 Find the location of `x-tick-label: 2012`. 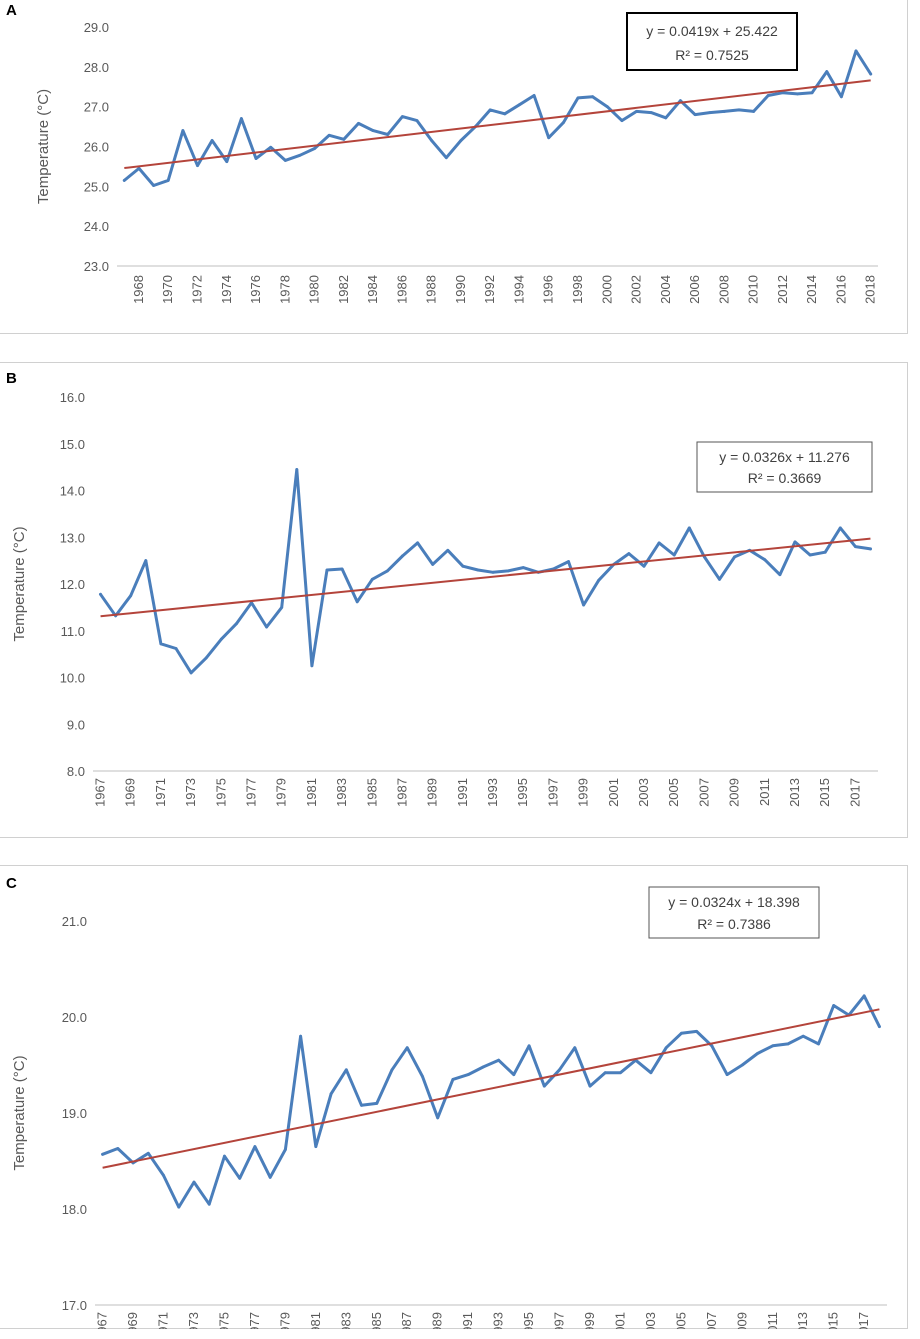

x-tick-label: 2012 is located at coordinates (782, 289).